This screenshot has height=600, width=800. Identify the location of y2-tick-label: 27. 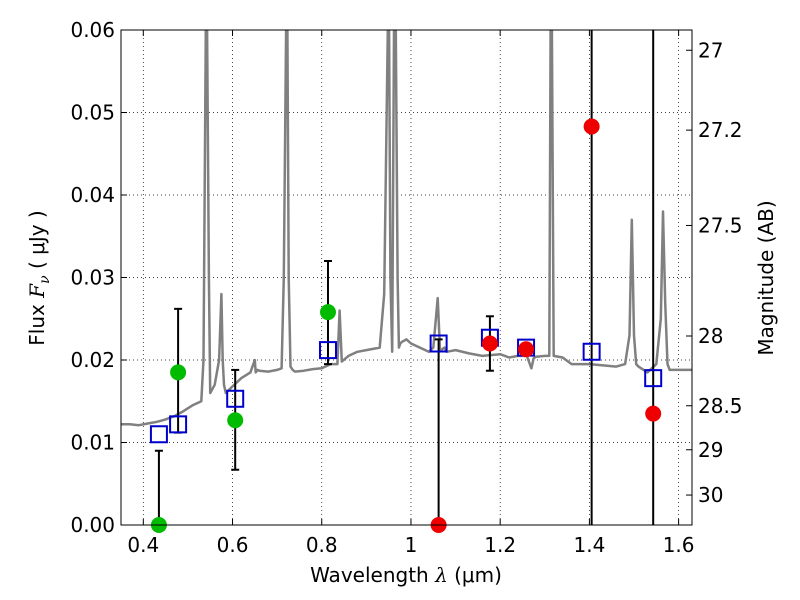
(710, 50).